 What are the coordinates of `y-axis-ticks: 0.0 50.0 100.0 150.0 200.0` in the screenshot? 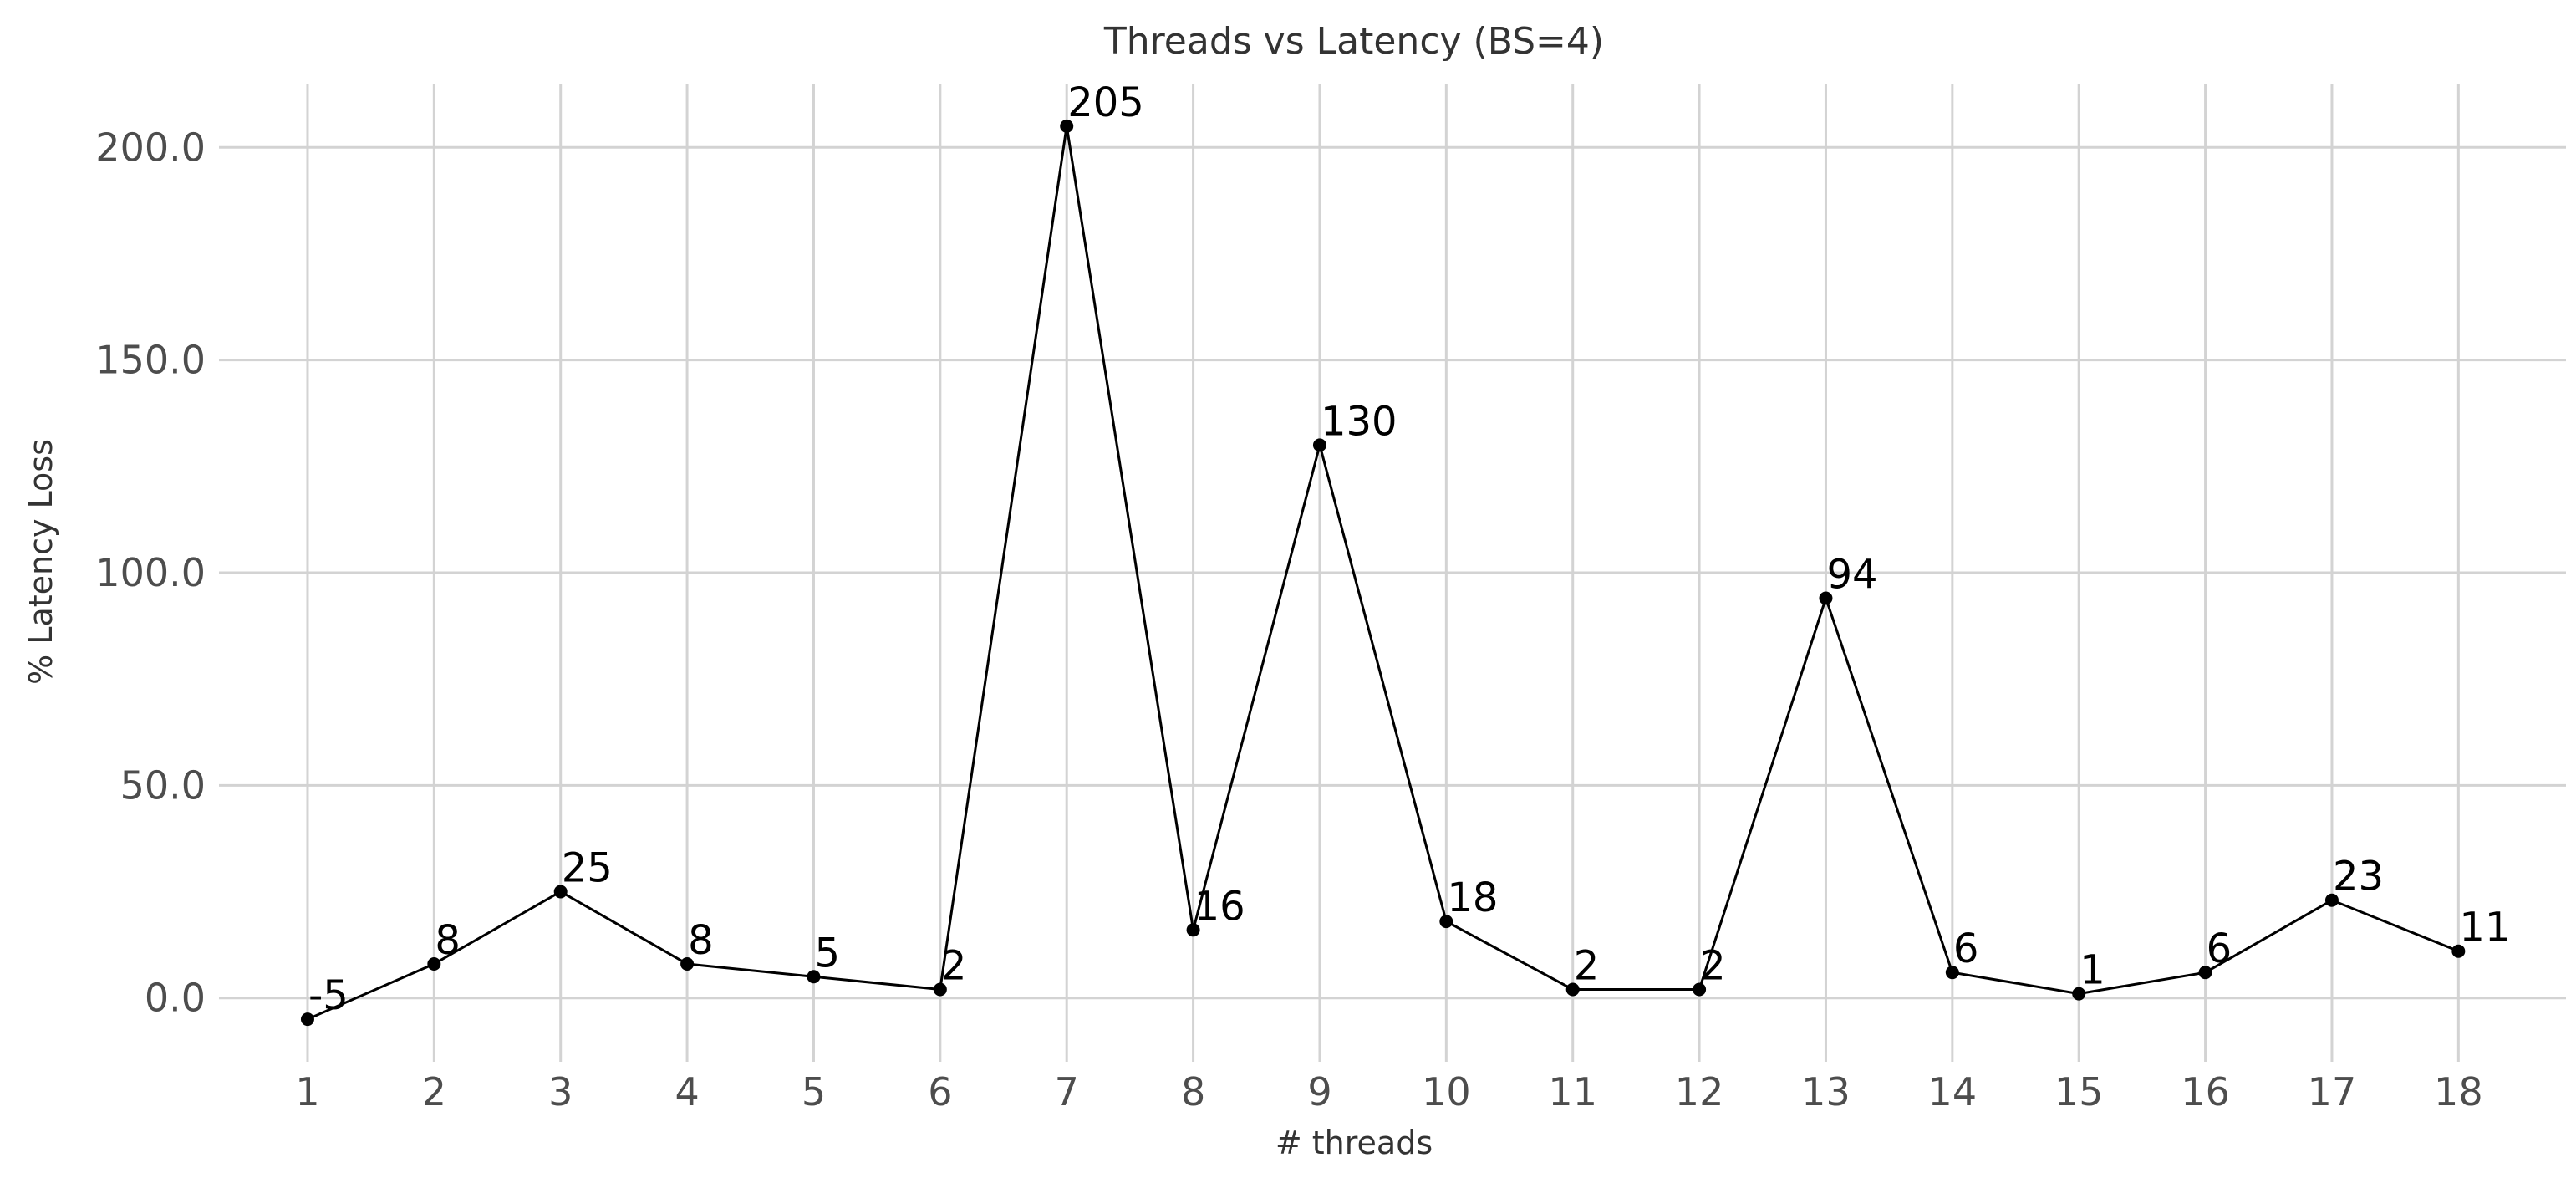 It's located at (150, 572).